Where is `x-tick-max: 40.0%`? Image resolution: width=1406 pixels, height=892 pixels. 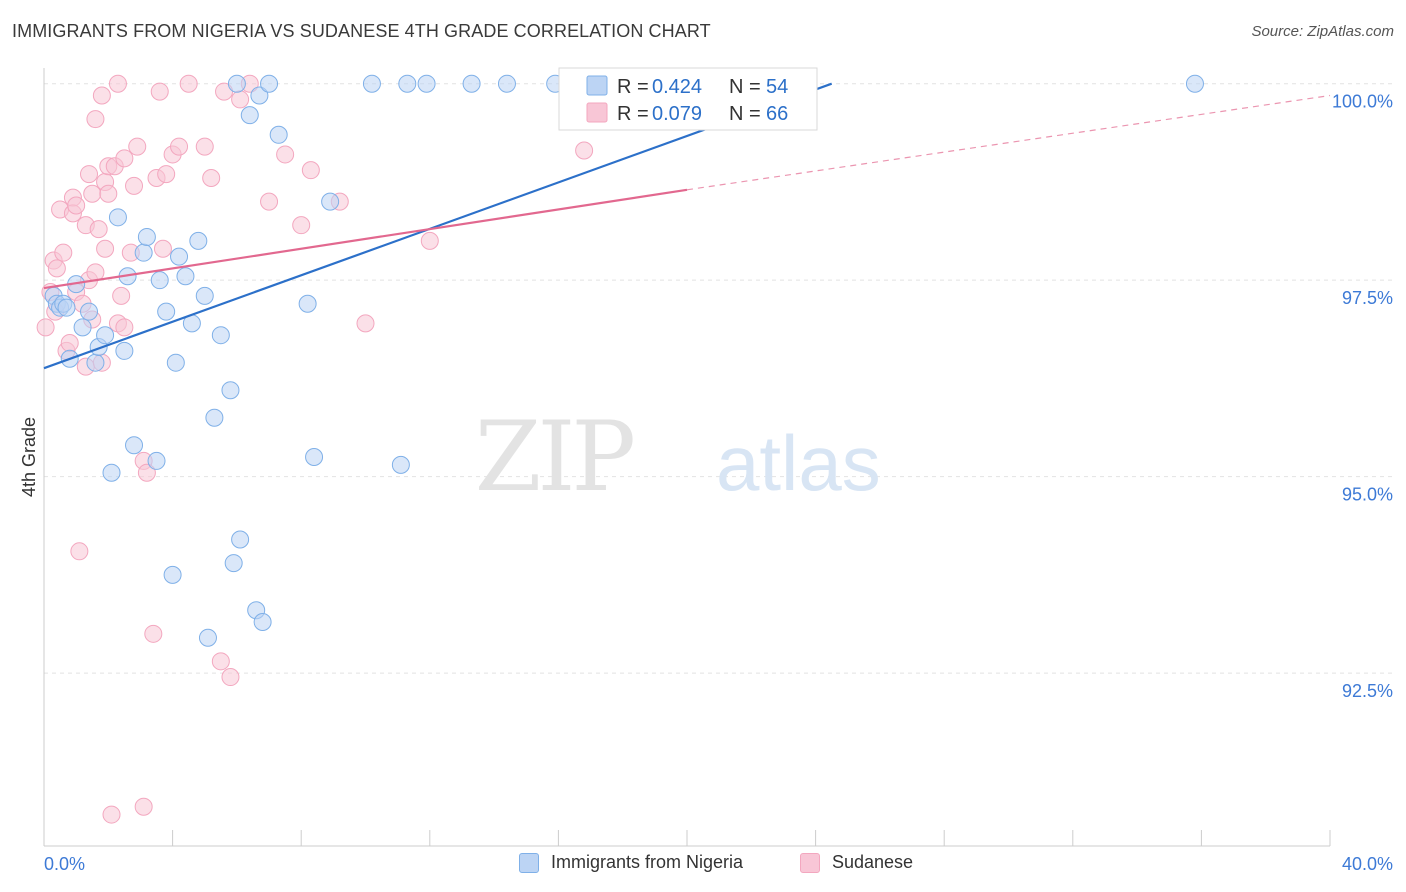 x-tick-max: 40.0% is located at coordinates (1367, 864).